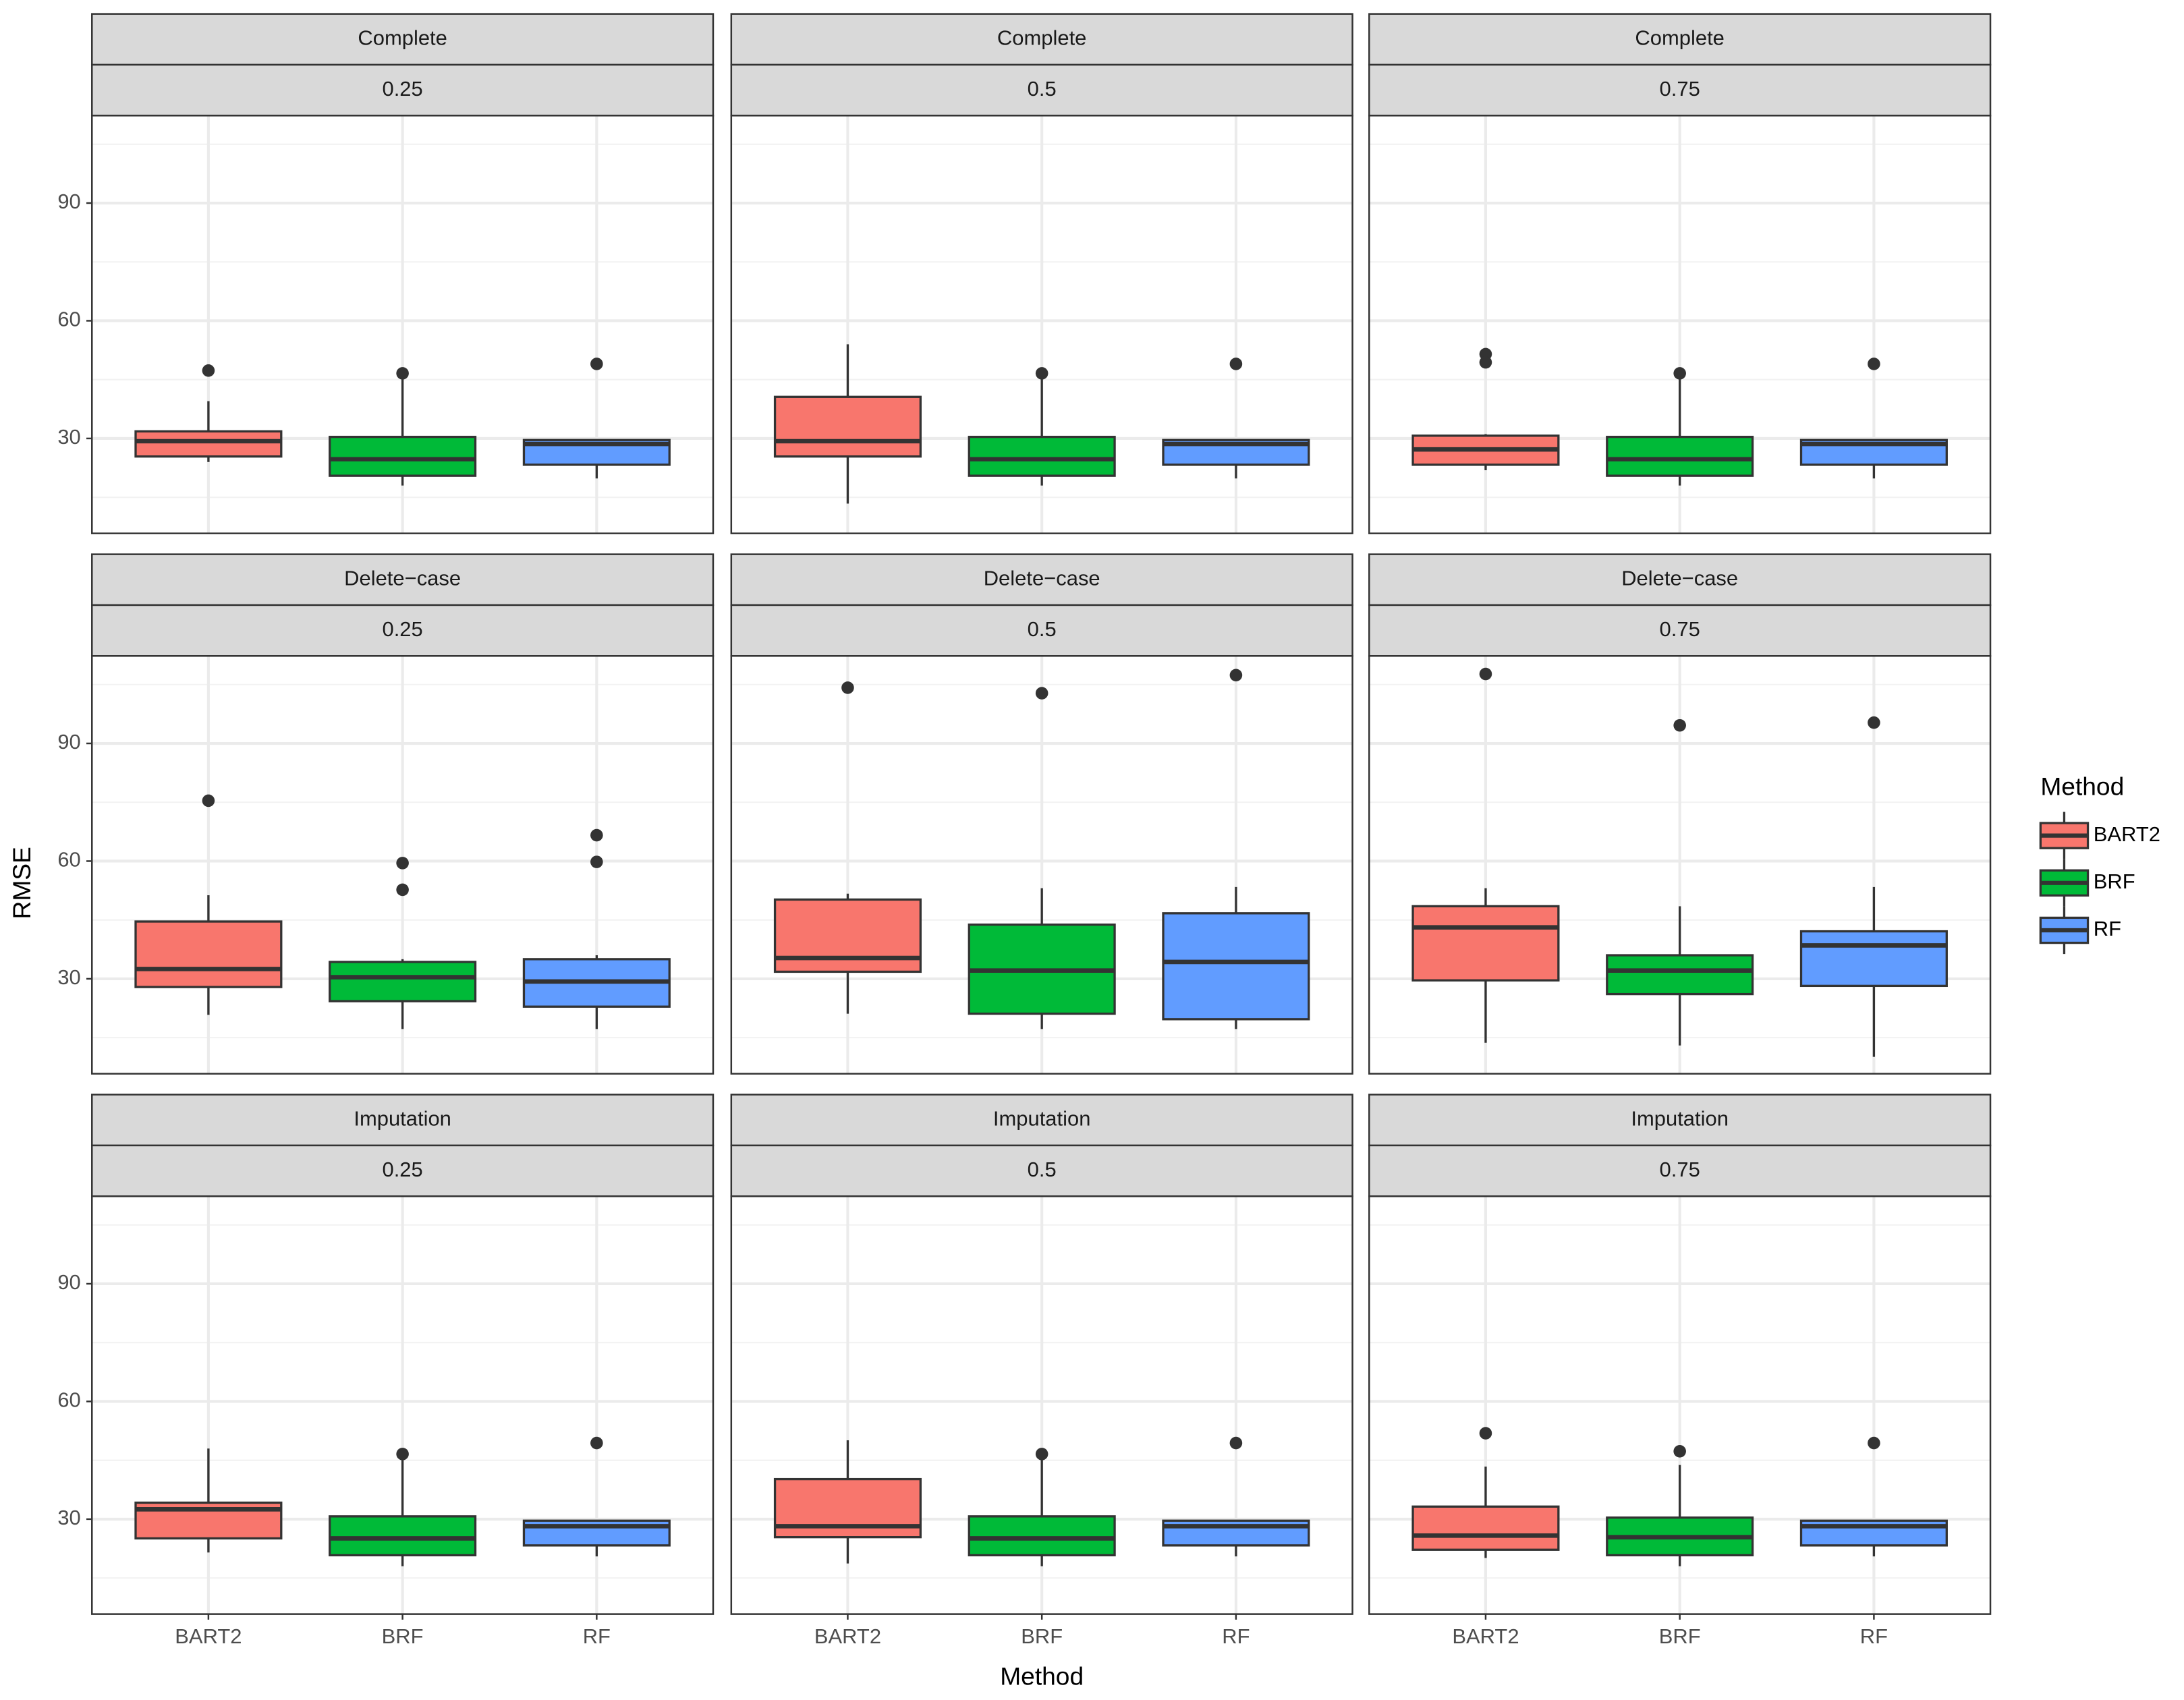 The image size is (2184, 1700). I want to click on legend-label: BRF, so click(2114, 882).